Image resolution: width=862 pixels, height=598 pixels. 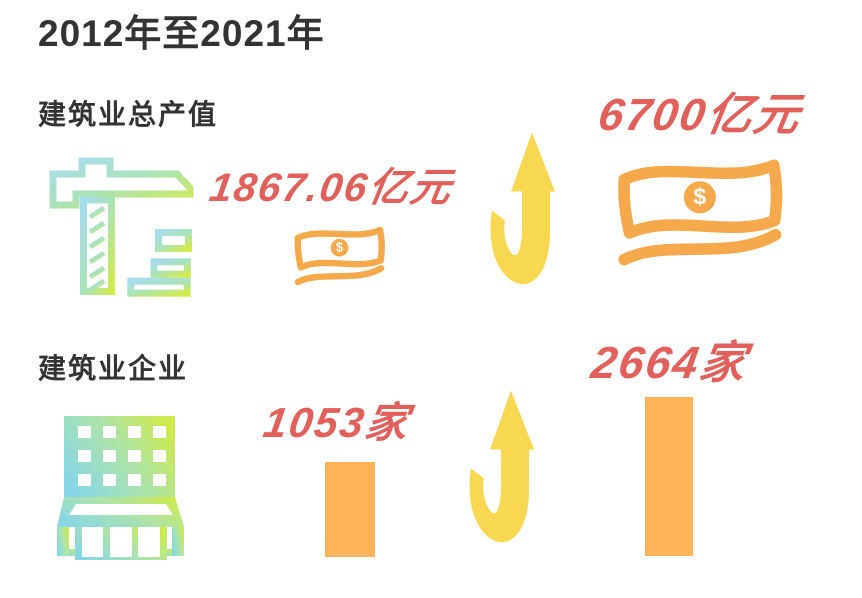 I want to click on office-building-icon, so click(x=120, y=487).